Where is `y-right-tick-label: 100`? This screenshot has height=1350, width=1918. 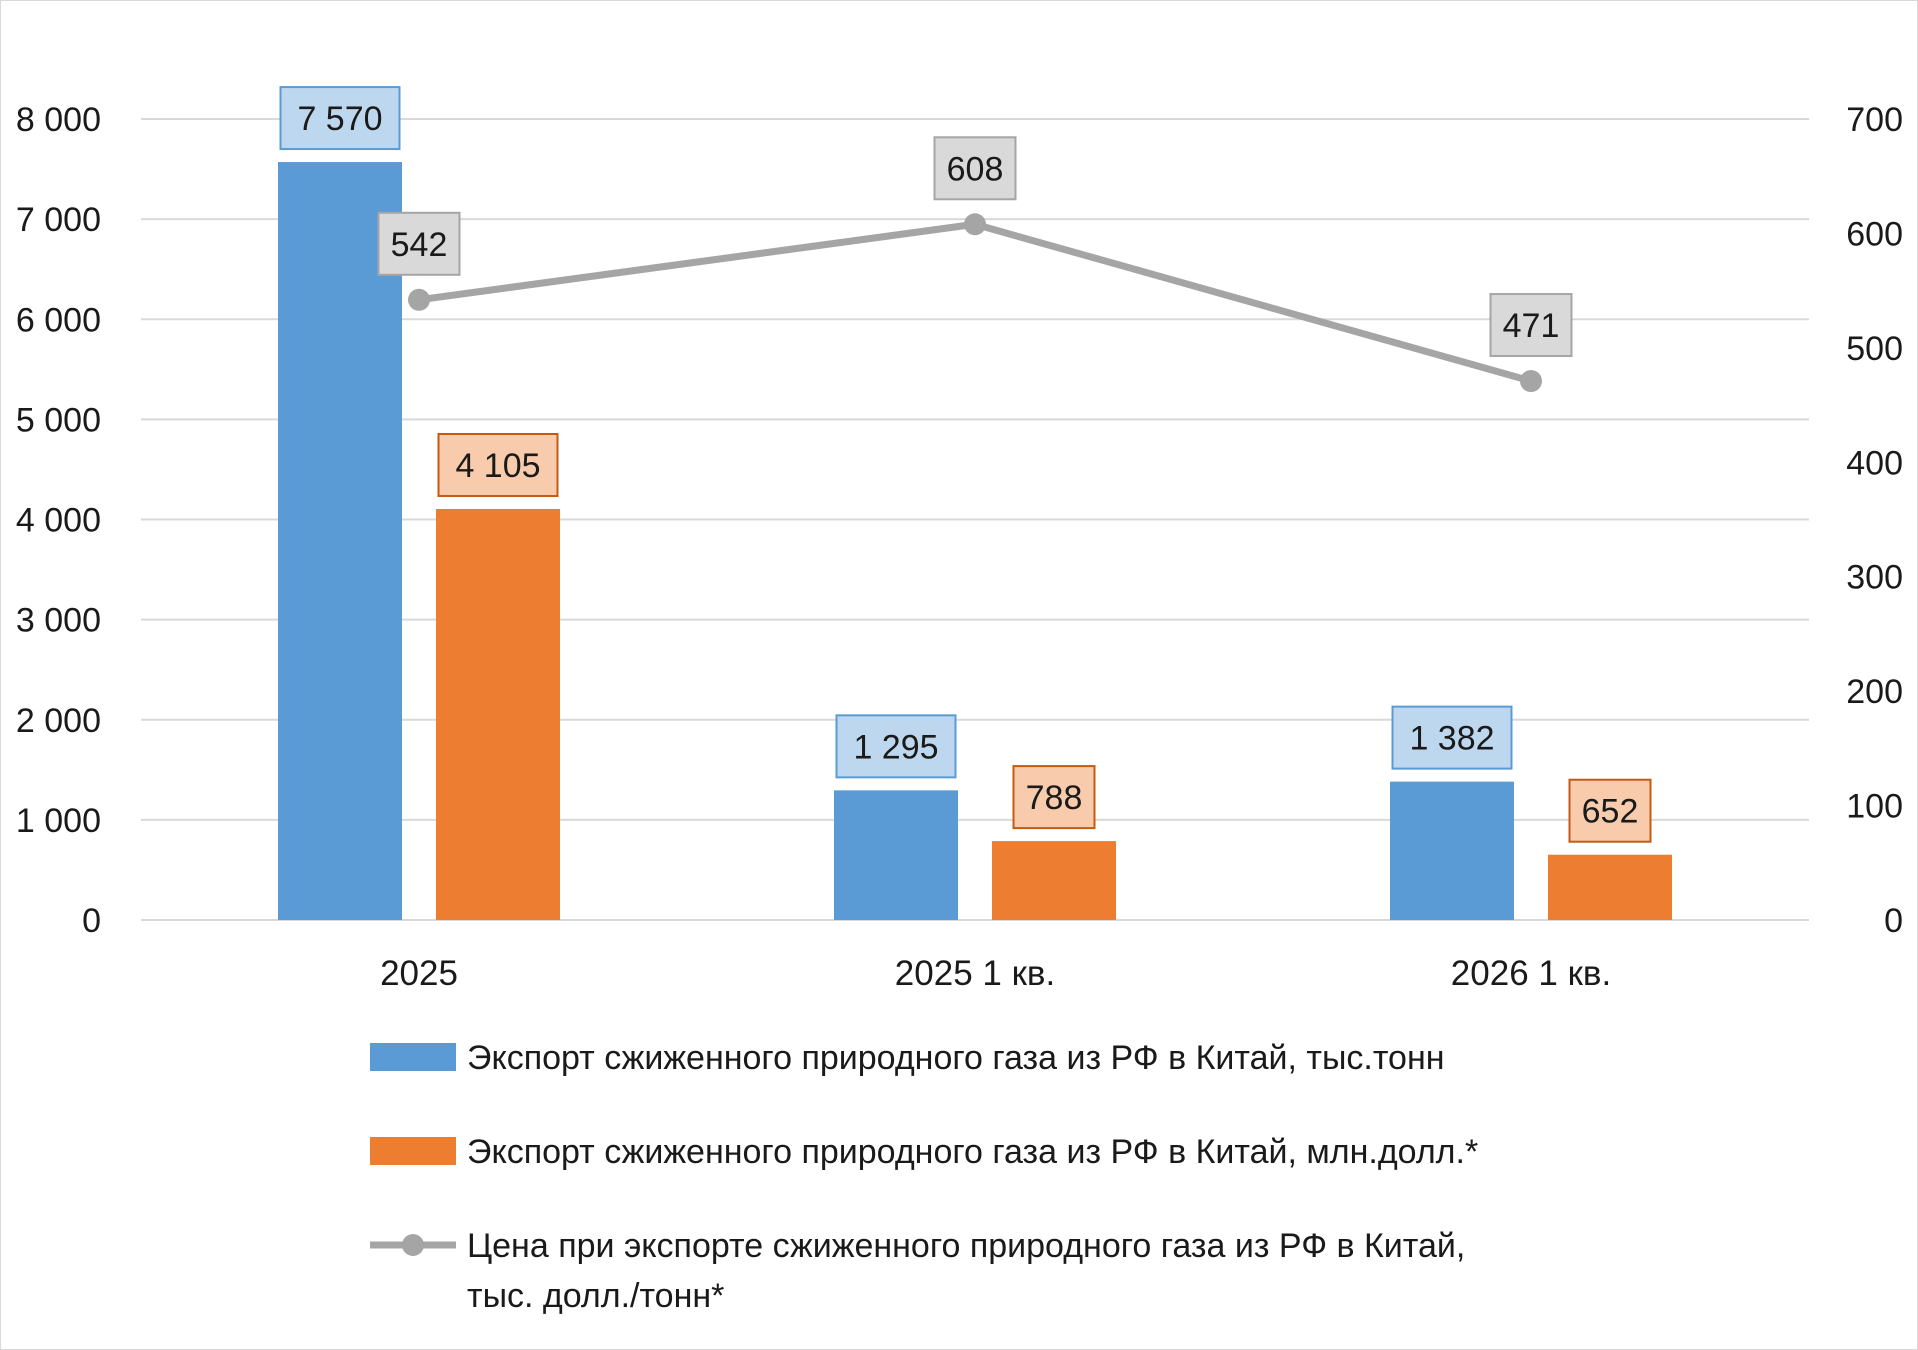 y-right-tick-label: 100 is located at coordinates (1874, 807).